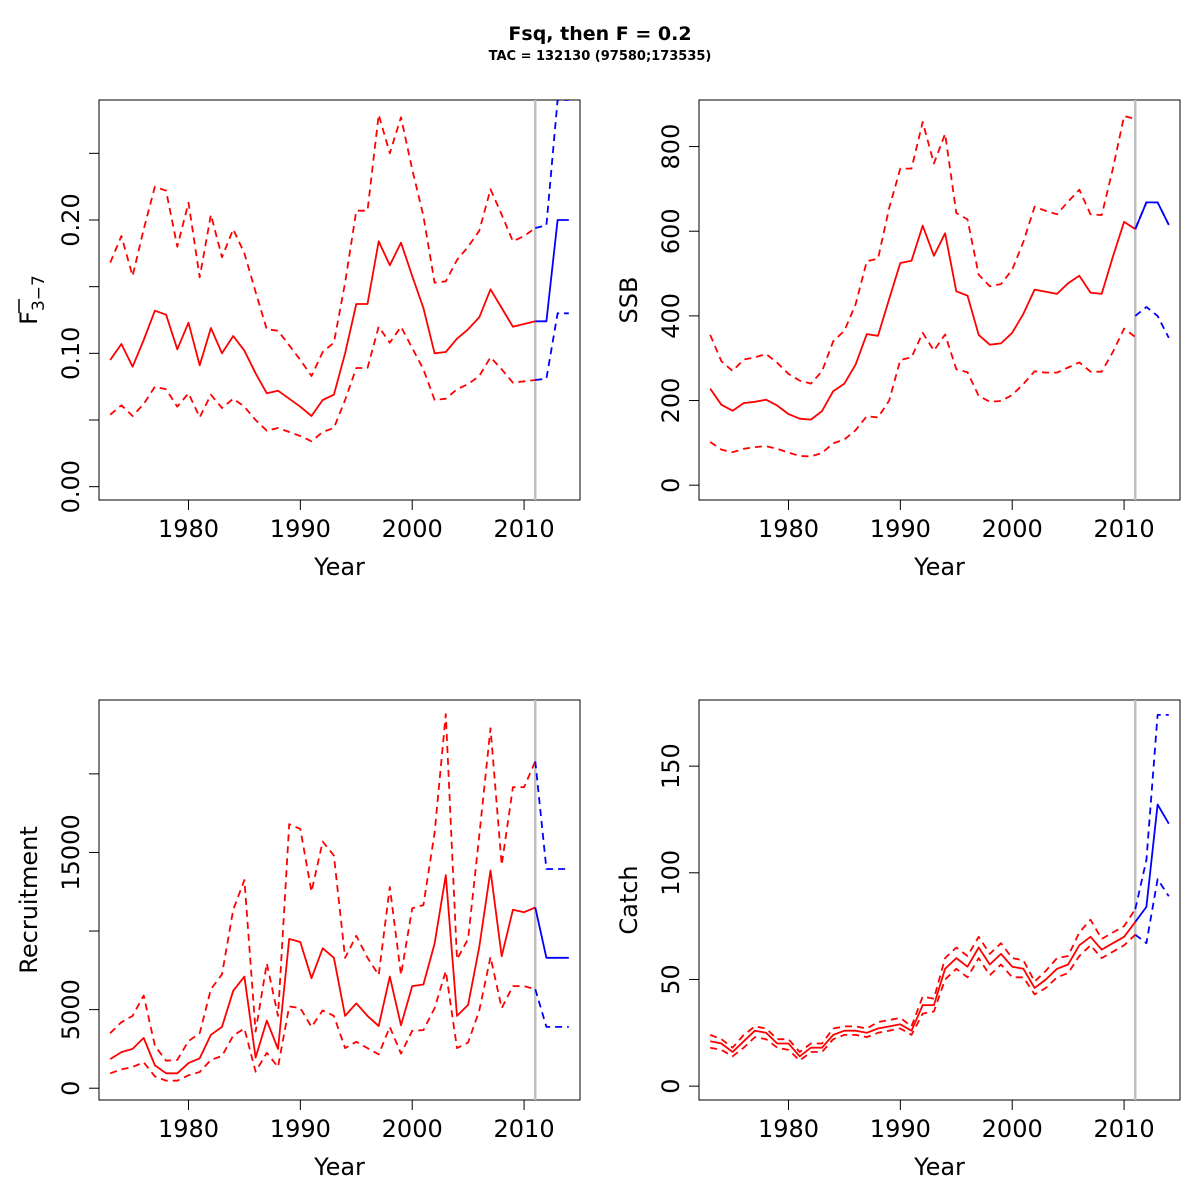 This screenshot has width=1200, height=1200. I want to click on rec-x-tick-label: 1980, so click(188, 1129).